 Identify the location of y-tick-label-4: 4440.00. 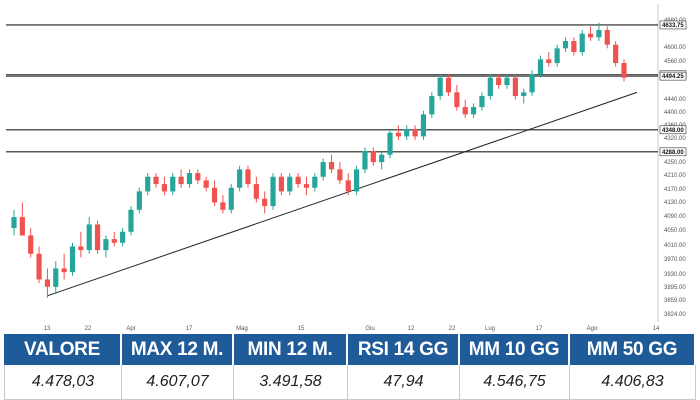
(675, 100).